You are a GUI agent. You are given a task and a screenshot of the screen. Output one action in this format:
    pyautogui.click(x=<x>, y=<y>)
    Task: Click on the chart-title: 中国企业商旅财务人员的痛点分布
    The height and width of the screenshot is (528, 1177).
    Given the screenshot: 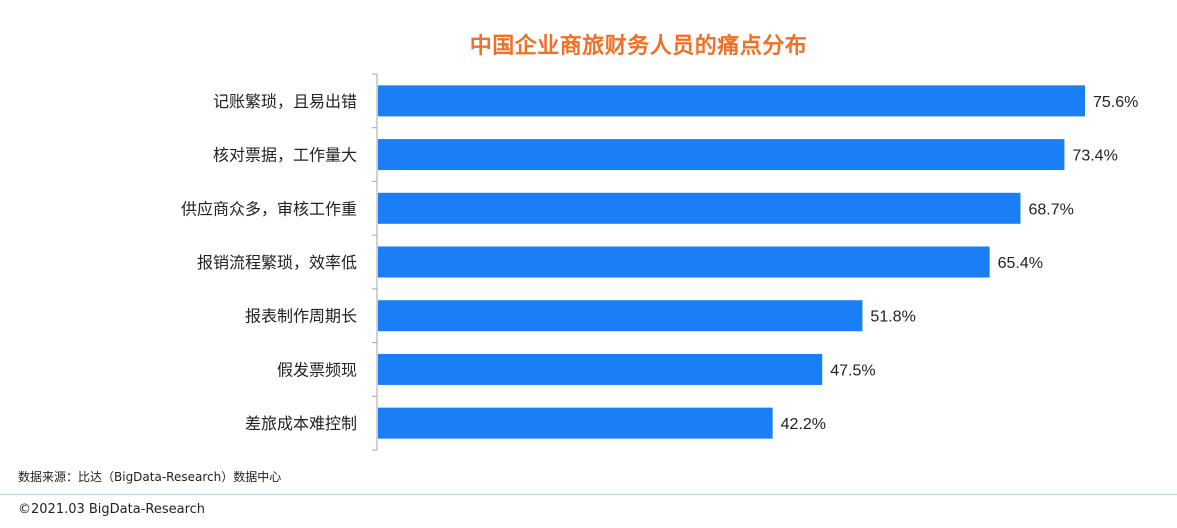 What is the action you would take?
    pyautogui.click(x=638, y=46)
    